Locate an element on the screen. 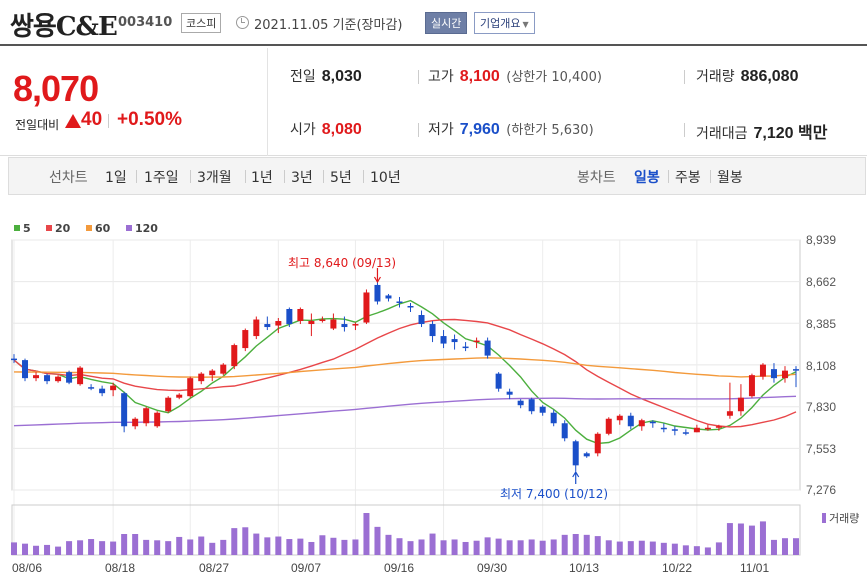 This screenshot has height=581, width=867. day-low-value: 7,960 is located at coordinates (479, 129).